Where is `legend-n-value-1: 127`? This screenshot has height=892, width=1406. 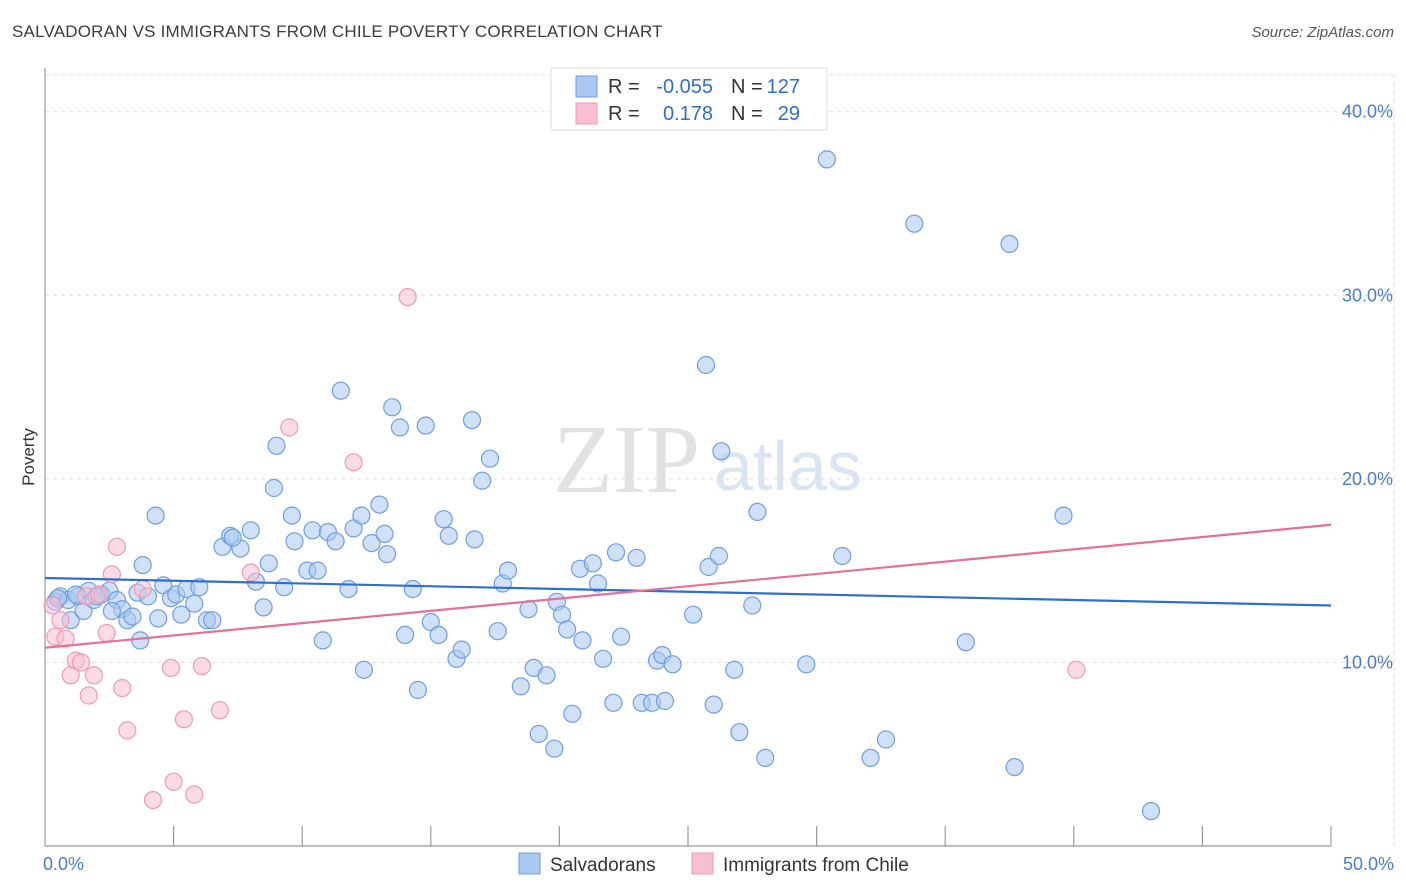
legend-n-value-1: 127 is located at coordinates (783, 87).